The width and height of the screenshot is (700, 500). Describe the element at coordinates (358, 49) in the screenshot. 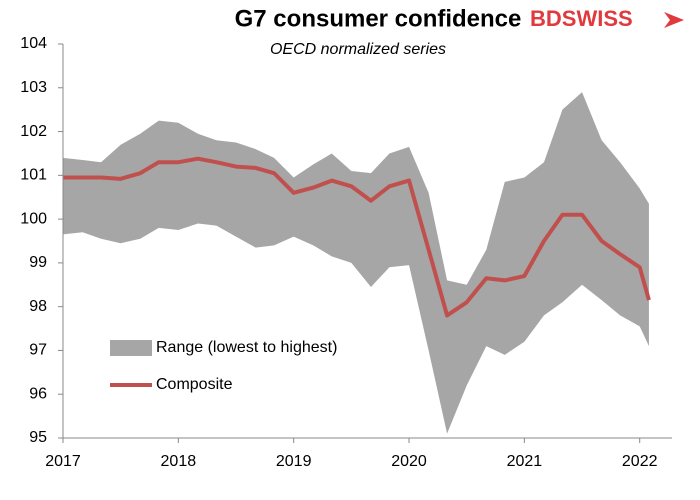

I see `chart-subtitle: OECD normalized series` at that location.